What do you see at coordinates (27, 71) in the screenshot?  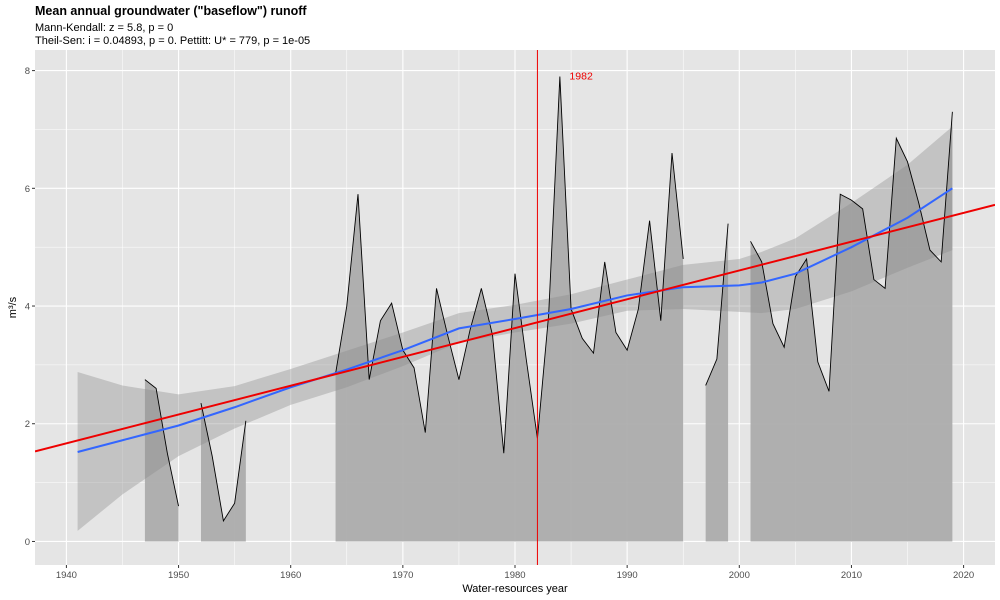 I see `y-tick-label: 8` at bounding box center [27, 71].